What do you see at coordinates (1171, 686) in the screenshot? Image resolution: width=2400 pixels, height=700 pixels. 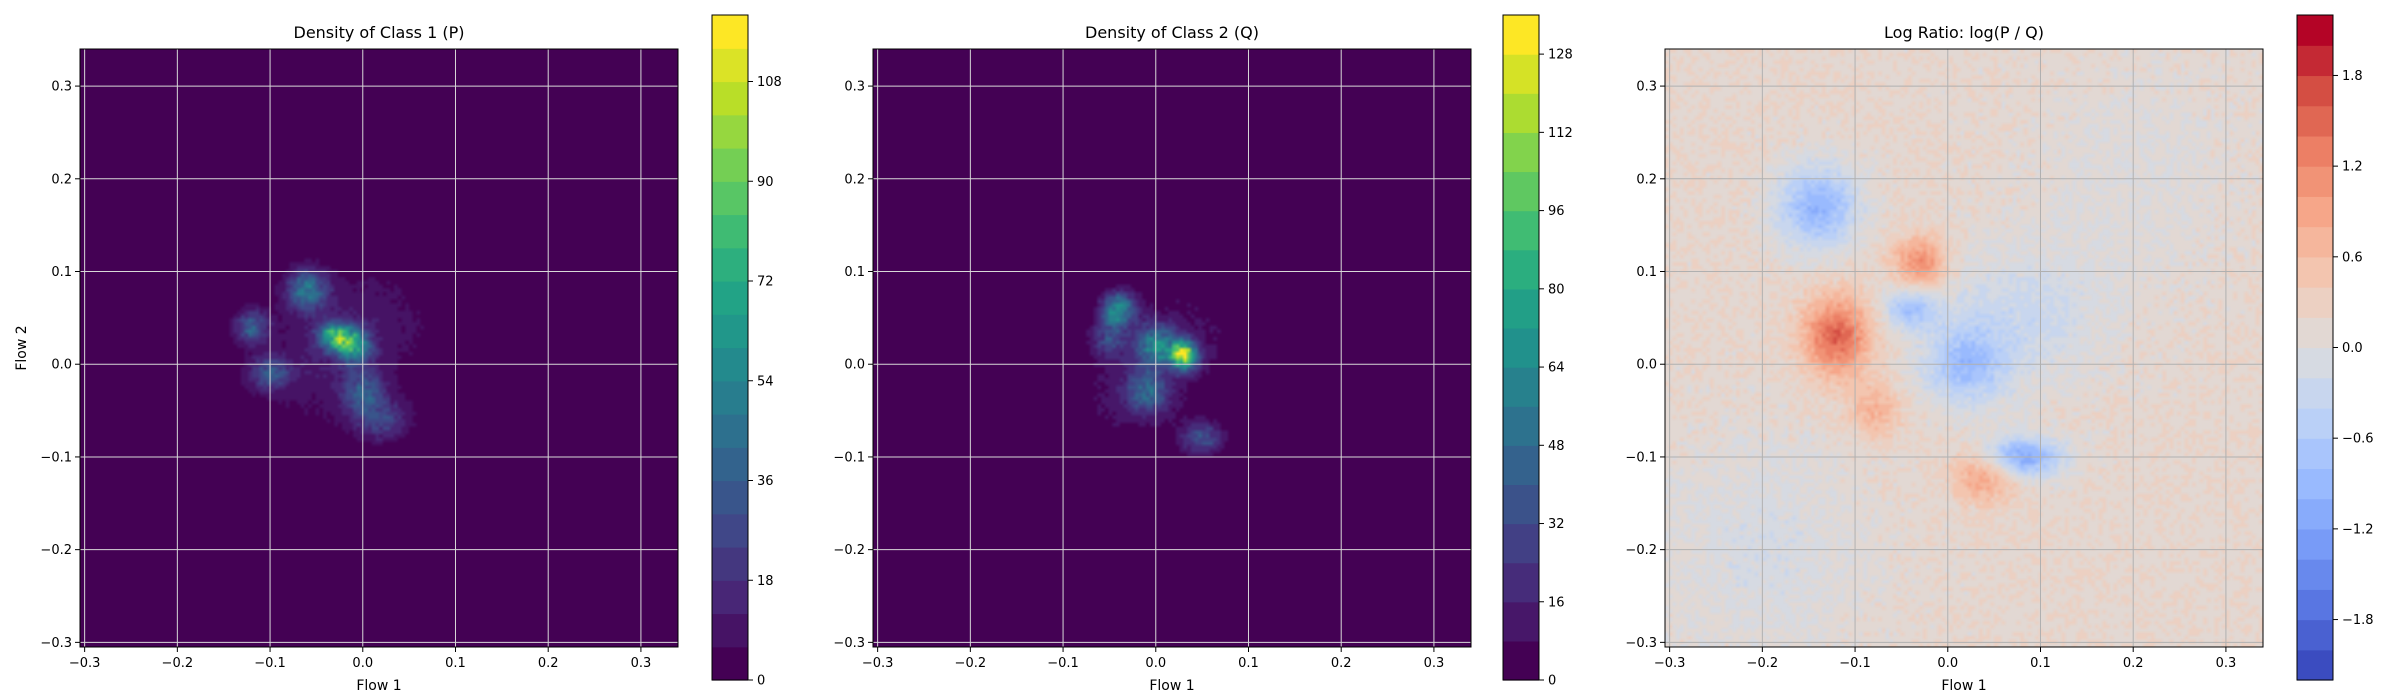 I see `panel2-xlabel: Flow 1` at bounding box center [1171, 686].